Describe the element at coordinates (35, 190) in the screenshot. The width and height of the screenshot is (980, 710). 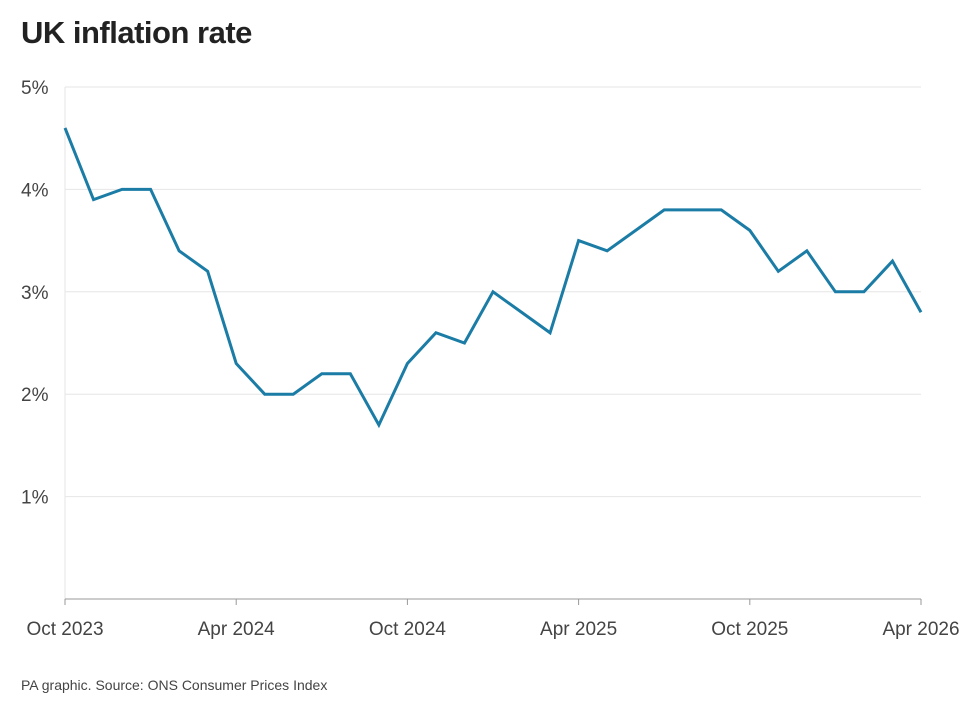
I see `y-tick-label: 4%` at that location.